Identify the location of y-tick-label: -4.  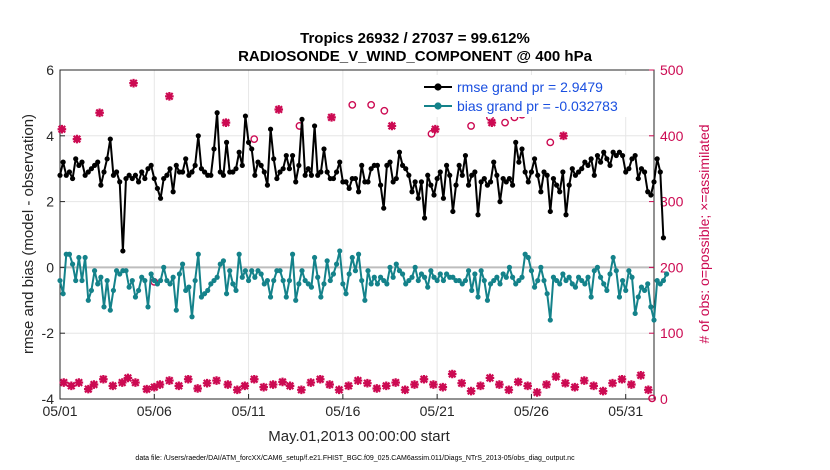
(48, 399).